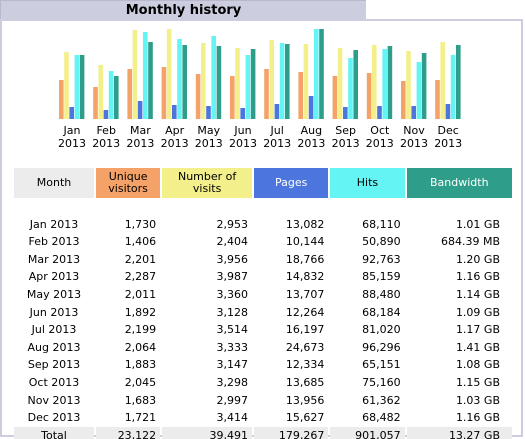 The width and height of the screenshot is (525, 439). I want to click on cell-bandwidth: 1.41 GB, so click(477, 347).